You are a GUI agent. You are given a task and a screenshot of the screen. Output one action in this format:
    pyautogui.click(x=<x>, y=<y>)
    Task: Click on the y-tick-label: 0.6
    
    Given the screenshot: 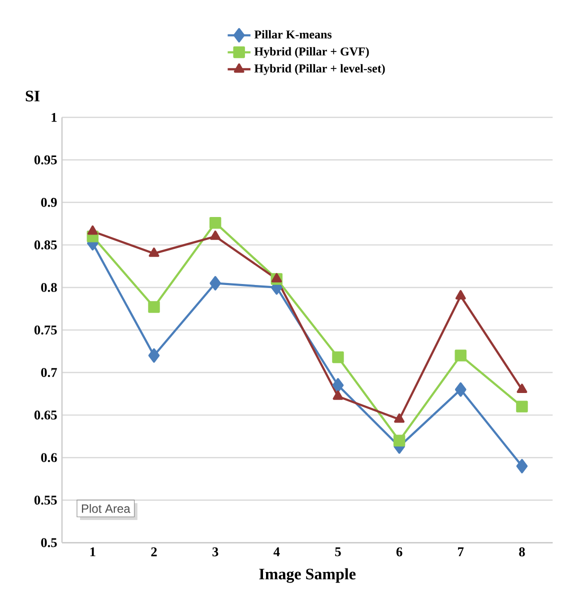 What is the action you would take?
    pyautogui.click(x=49, y=457)
    